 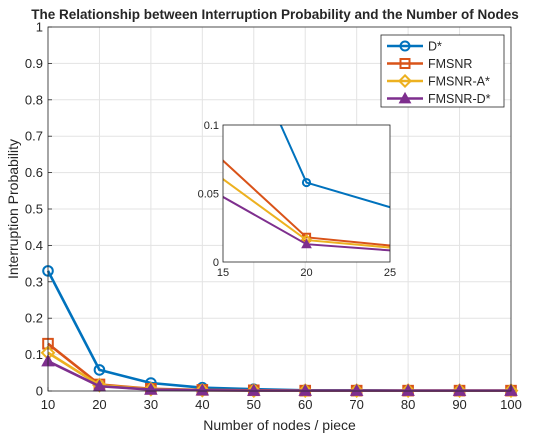 What do you see at coordinates (390, 273) in the screenshot?
I see `inset-x-tick-label: 25` at bounding box center [390, 273].